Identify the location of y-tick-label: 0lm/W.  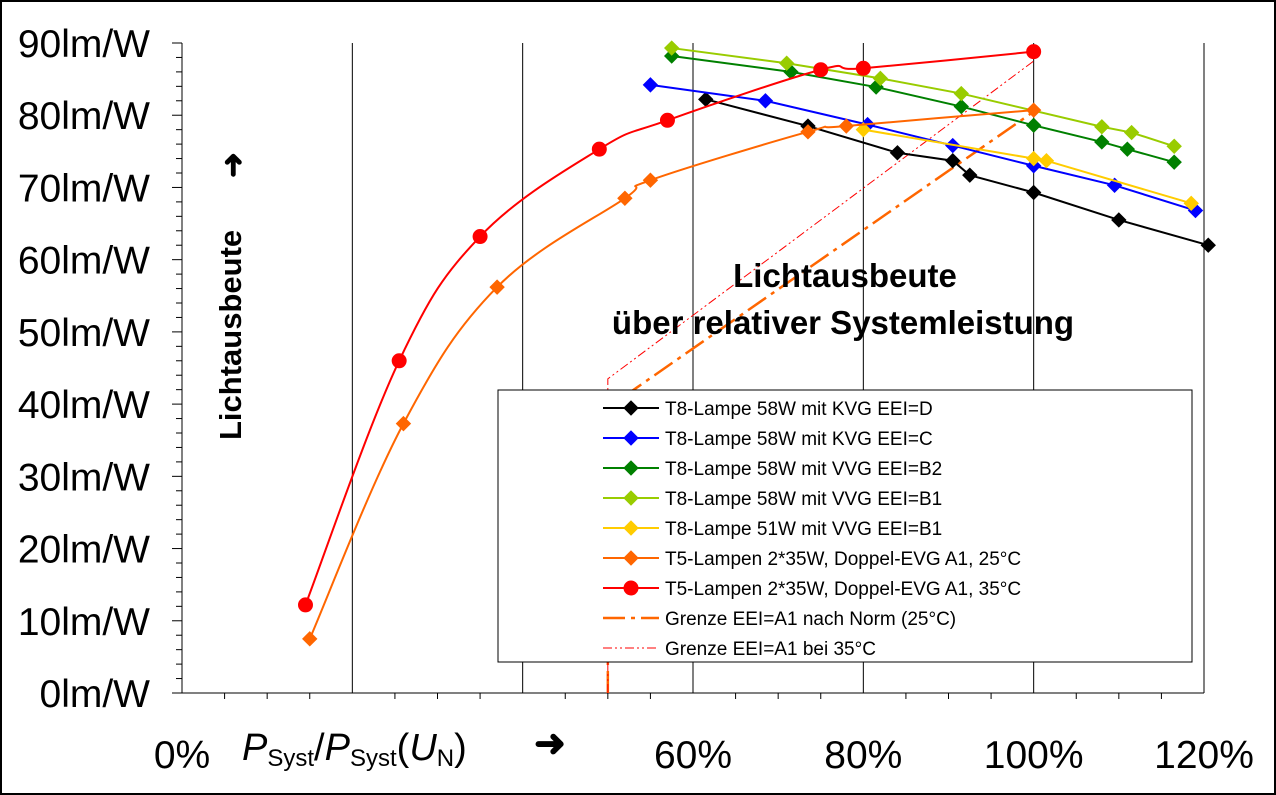
(95, 694).